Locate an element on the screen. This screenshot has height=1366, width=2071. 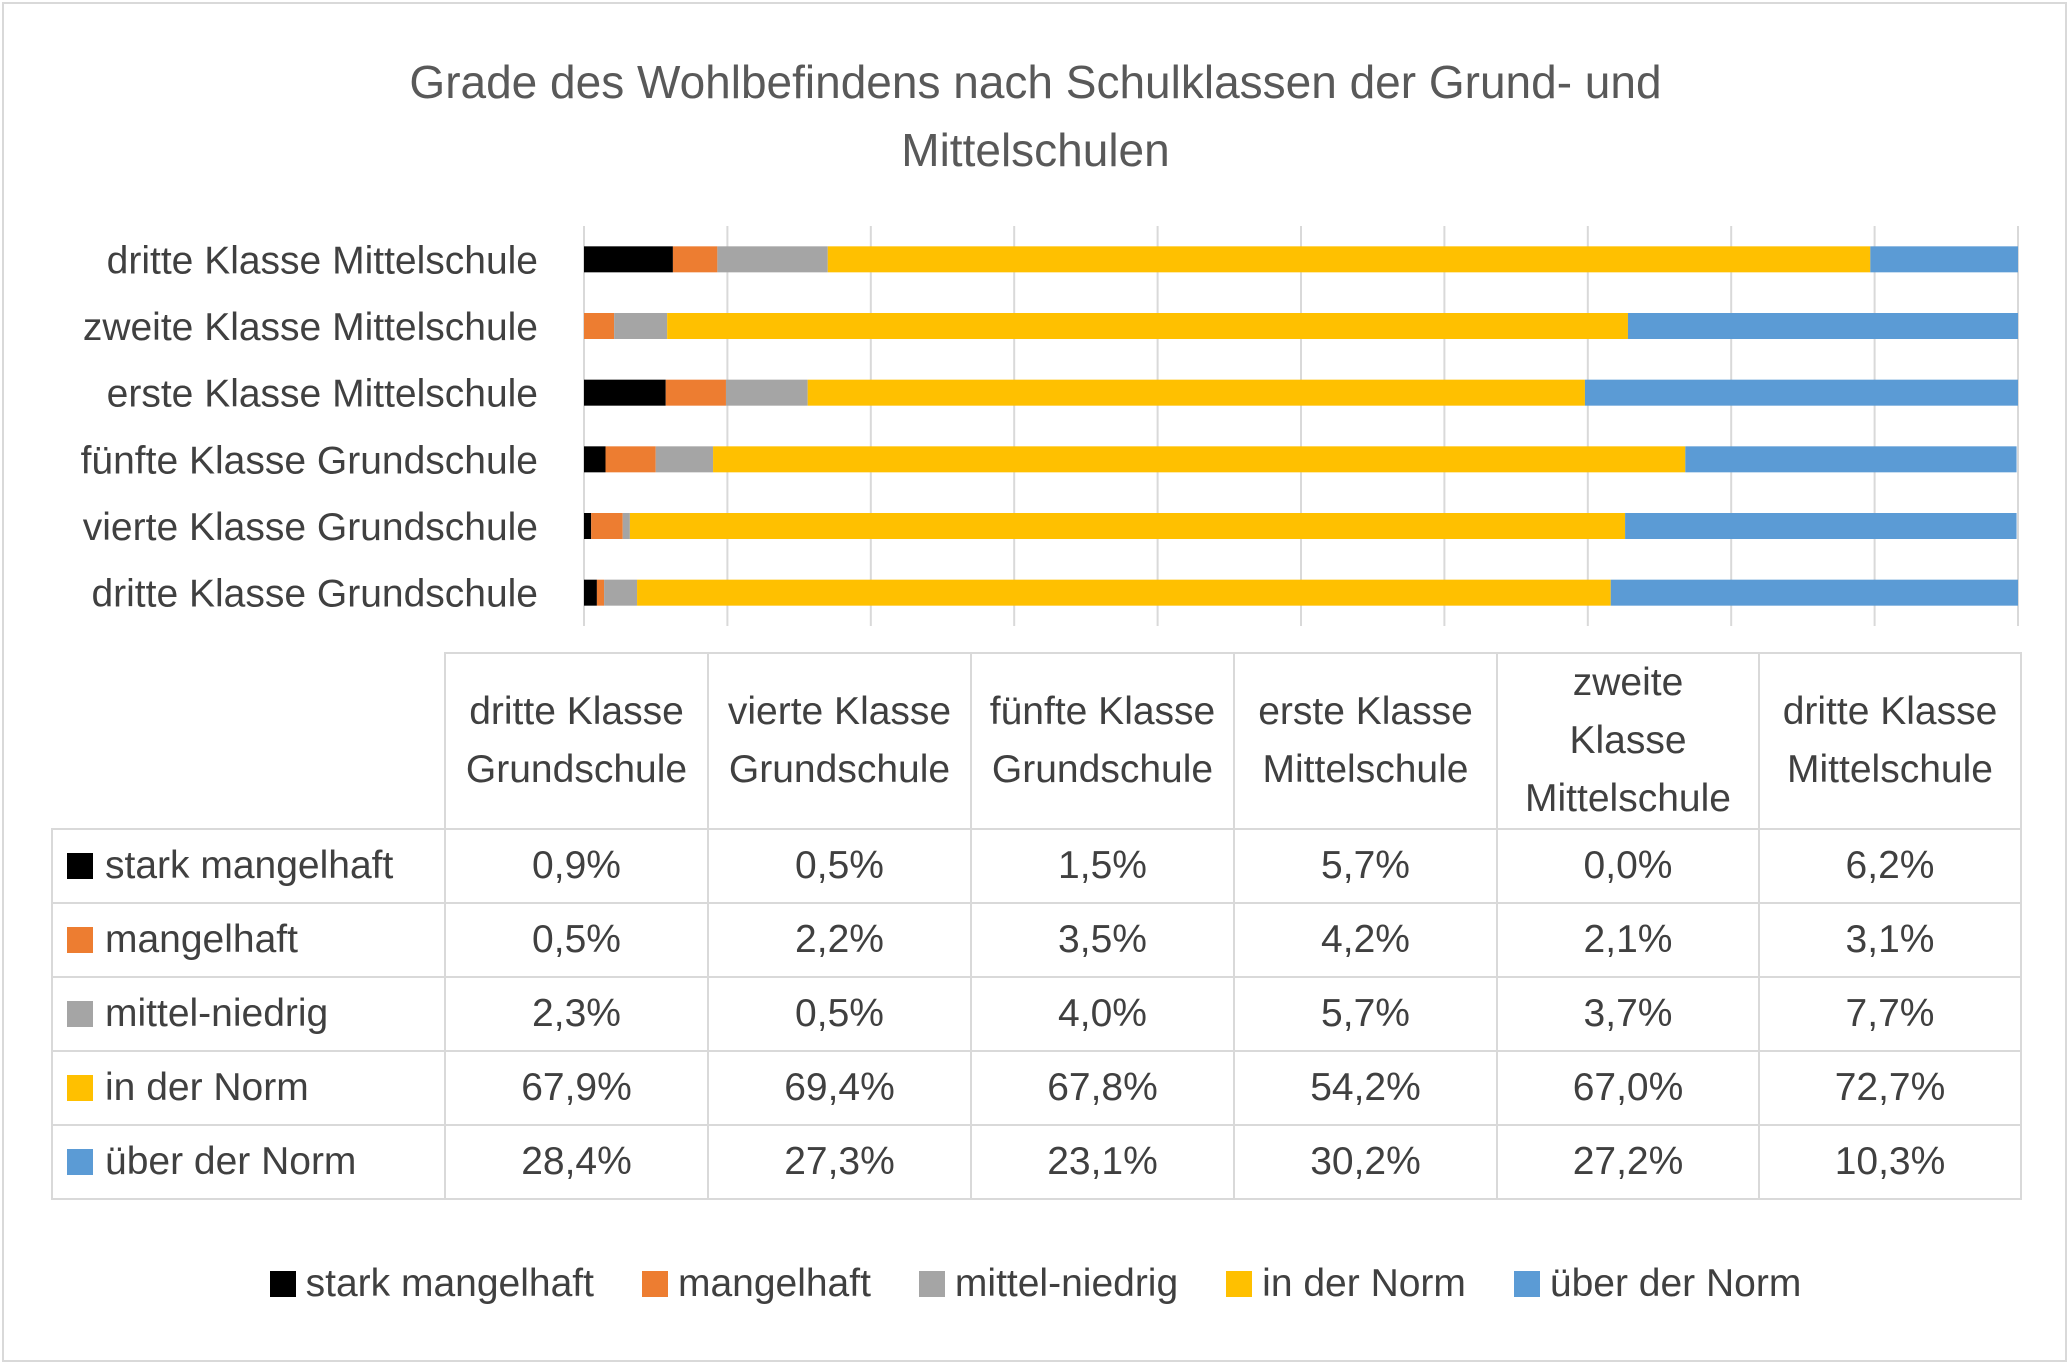
table-row: mittel-niedrig 2,3% 0,5% 4,0% 5,7% 3,7% 7,7% is located at coordinates (1036, 1014).